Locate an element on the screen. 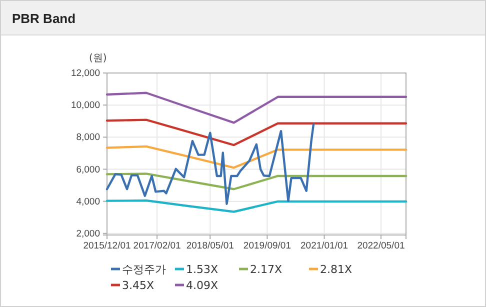 Image resolution: width=486 pixels, height=307 pixels. legend-label: 3.45X is located at coordinates (138, 285).